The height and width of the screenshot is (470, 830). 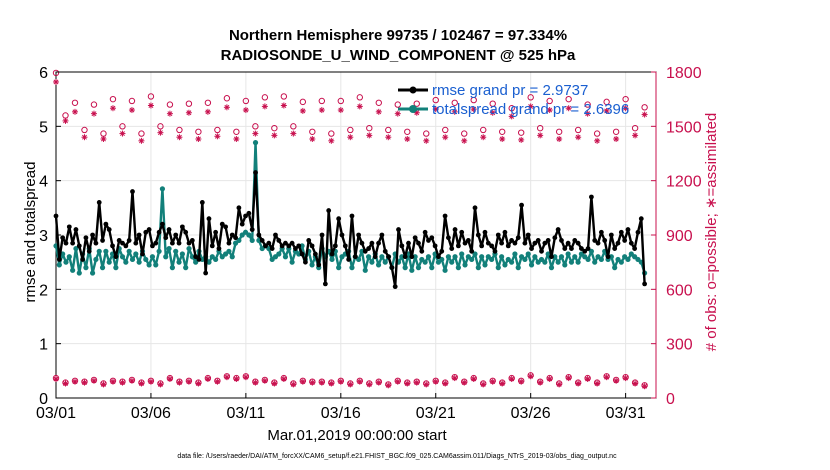 I want to click on y-right-tick-label: 1200, so click(x=684, y=182).